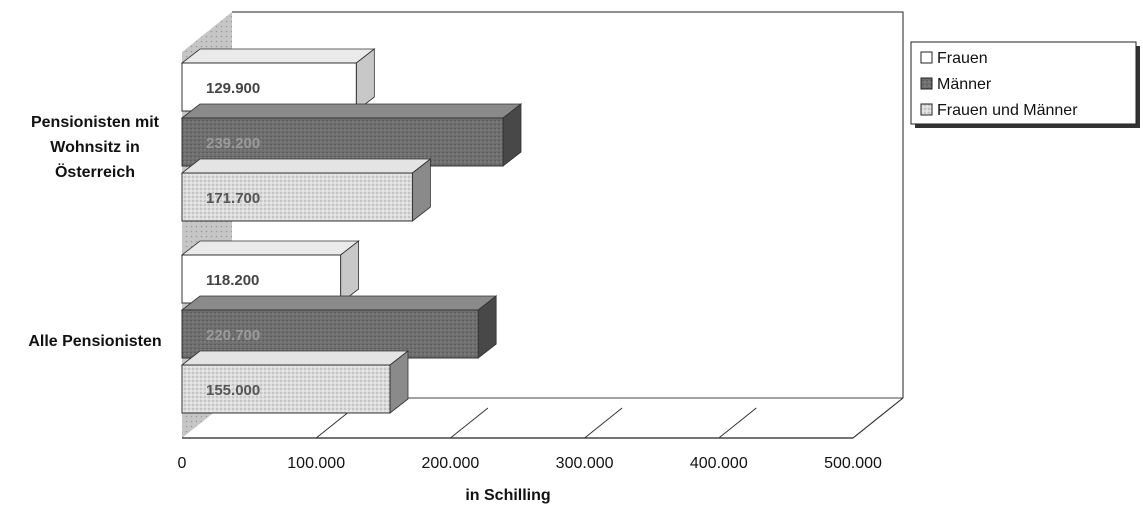 Image resolution: width=1143 pixels, height=515 pixels. Describe the element at coordinates (233, 198) in the screenshot. I see `bar-value-label: 171.700` at that location.